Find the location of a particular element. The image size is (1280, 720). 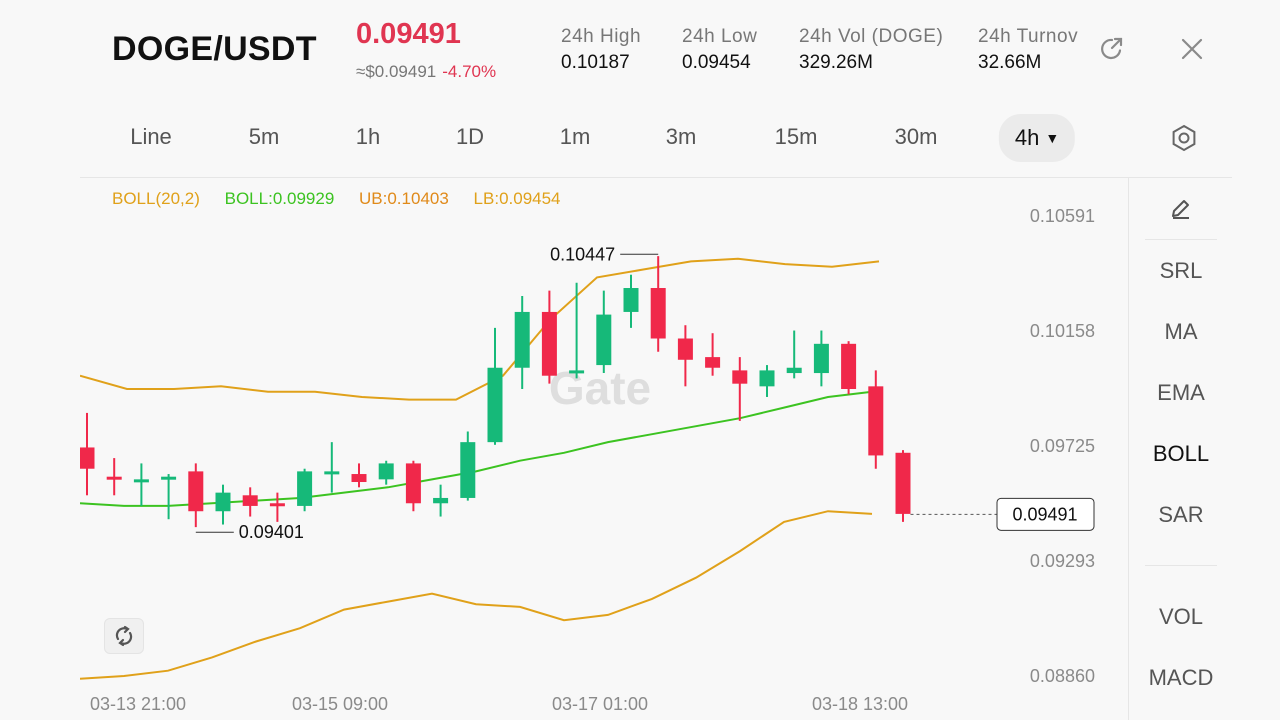

usd-price: ≈$0.09491 is located at coordinates (396, 71).